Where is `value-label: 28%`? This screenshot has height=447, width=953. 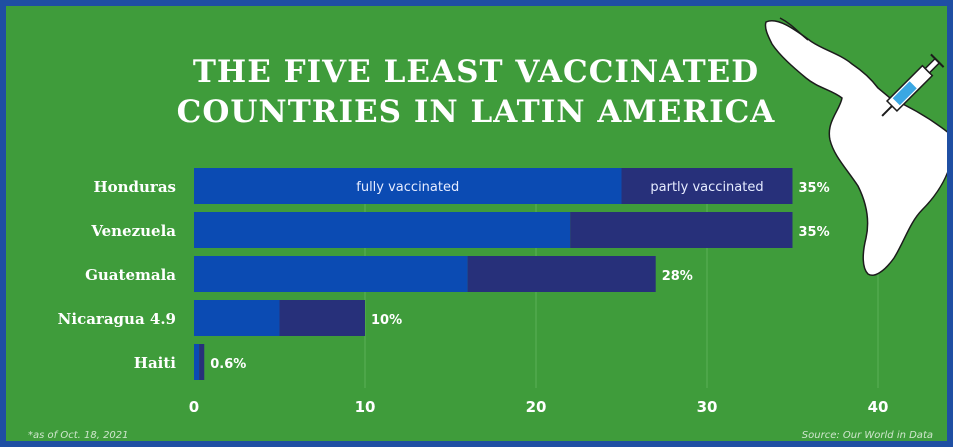 value-label: 28% is located at coordinates (677, 276).